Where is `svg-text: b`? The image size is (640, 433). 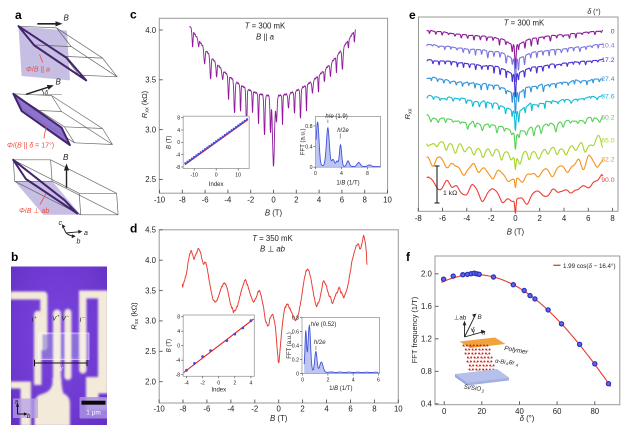
svg-text: b is located at coordinates (79, 242).